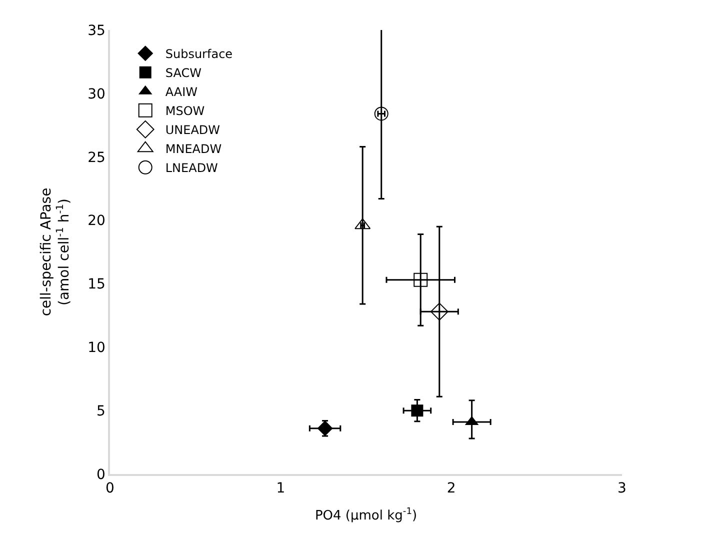 The height and width of the screenshot is (534, 722). What do you see at coordinates (622, 488) in the screenshot?
I see `x-tick-label: 3` at bounding box center [622, 488].